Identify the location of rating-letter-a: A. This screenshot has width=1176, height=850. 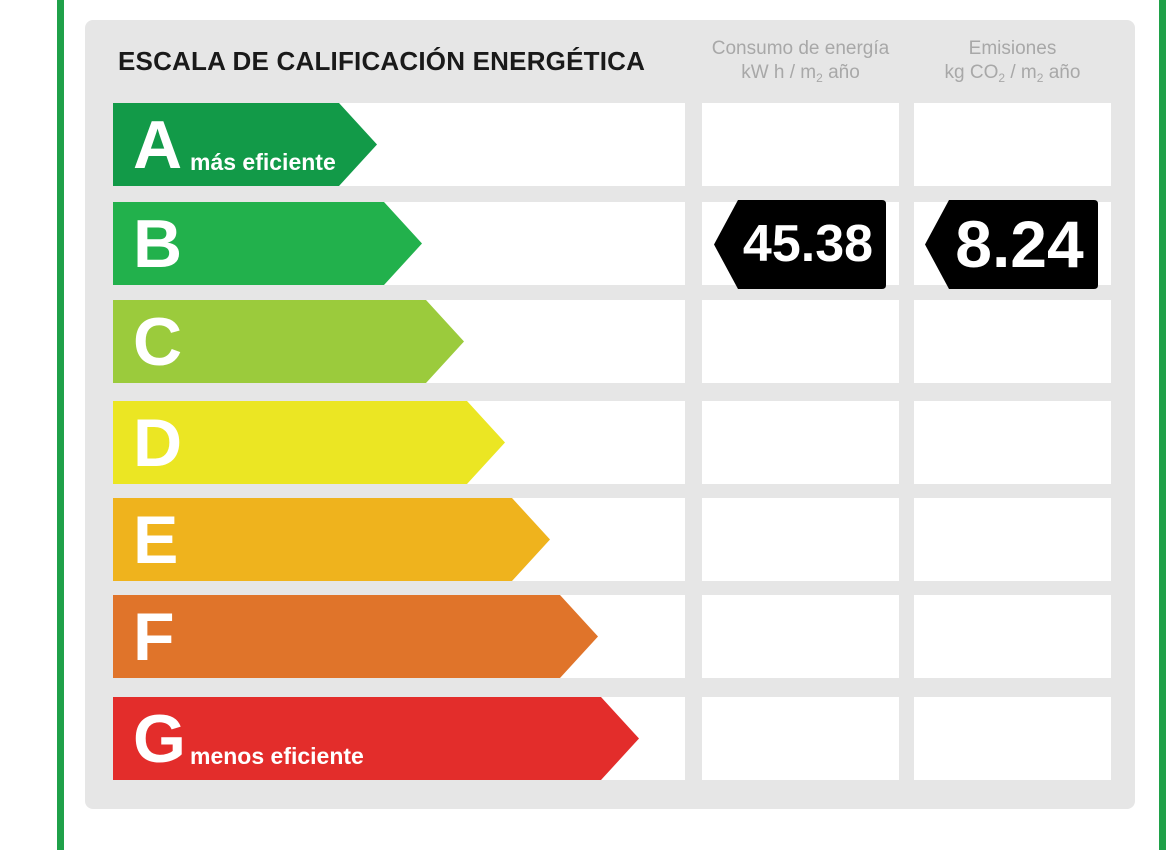
(158, 145).